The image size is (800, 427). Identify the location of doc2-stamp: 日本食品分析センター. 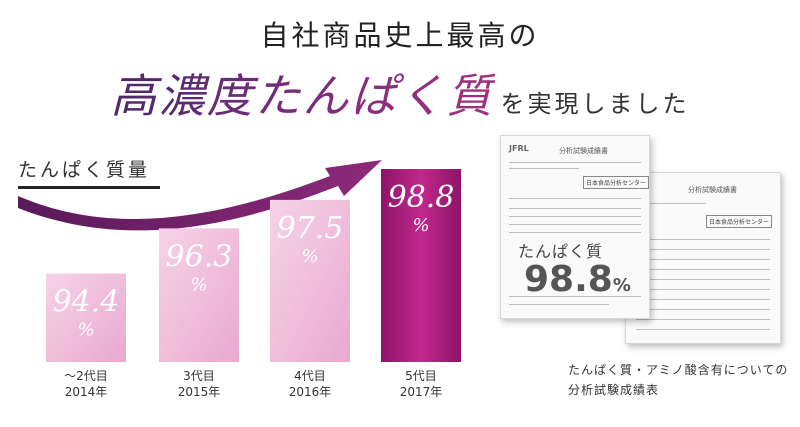
(739, 221).